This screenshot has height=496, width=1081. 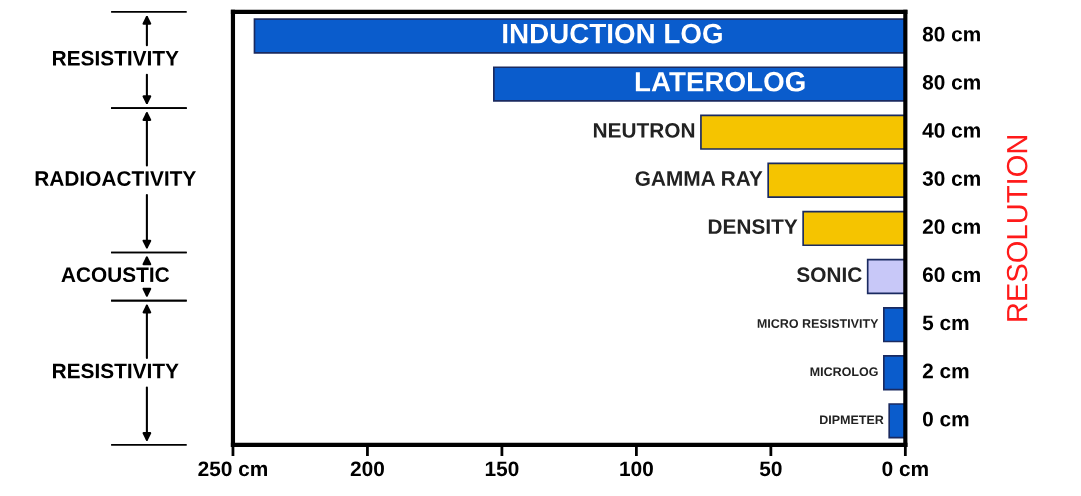 I want to click on y-tick-label: INDUCTION LOG, so click(x=612, y=33).